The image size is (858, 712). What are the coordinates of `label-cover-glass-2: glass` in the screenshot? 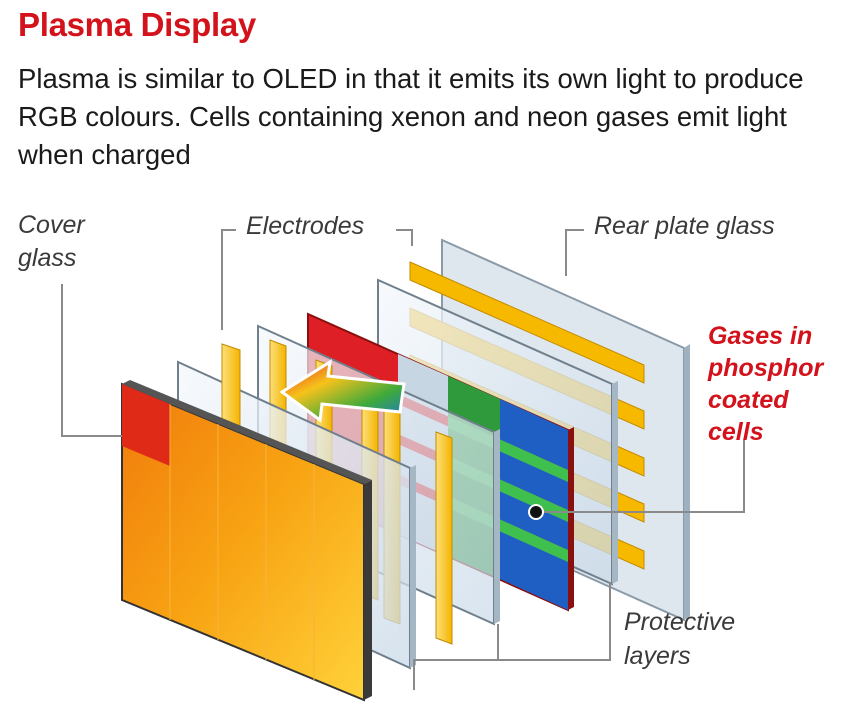 It's located at (47, 258).